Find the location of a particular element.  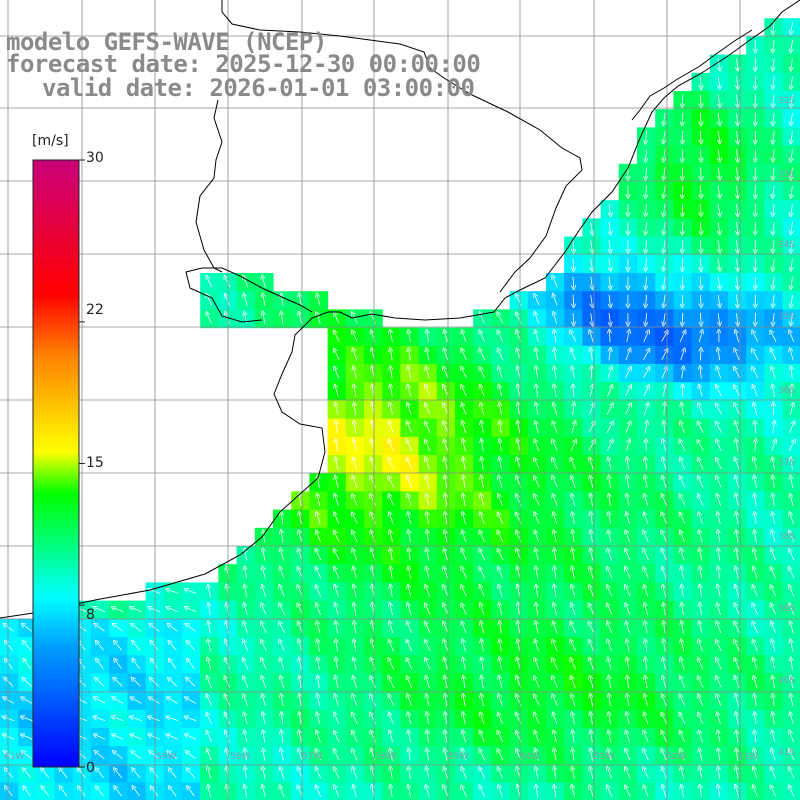

lon-label: 52W is located at coordinates (676, 757).